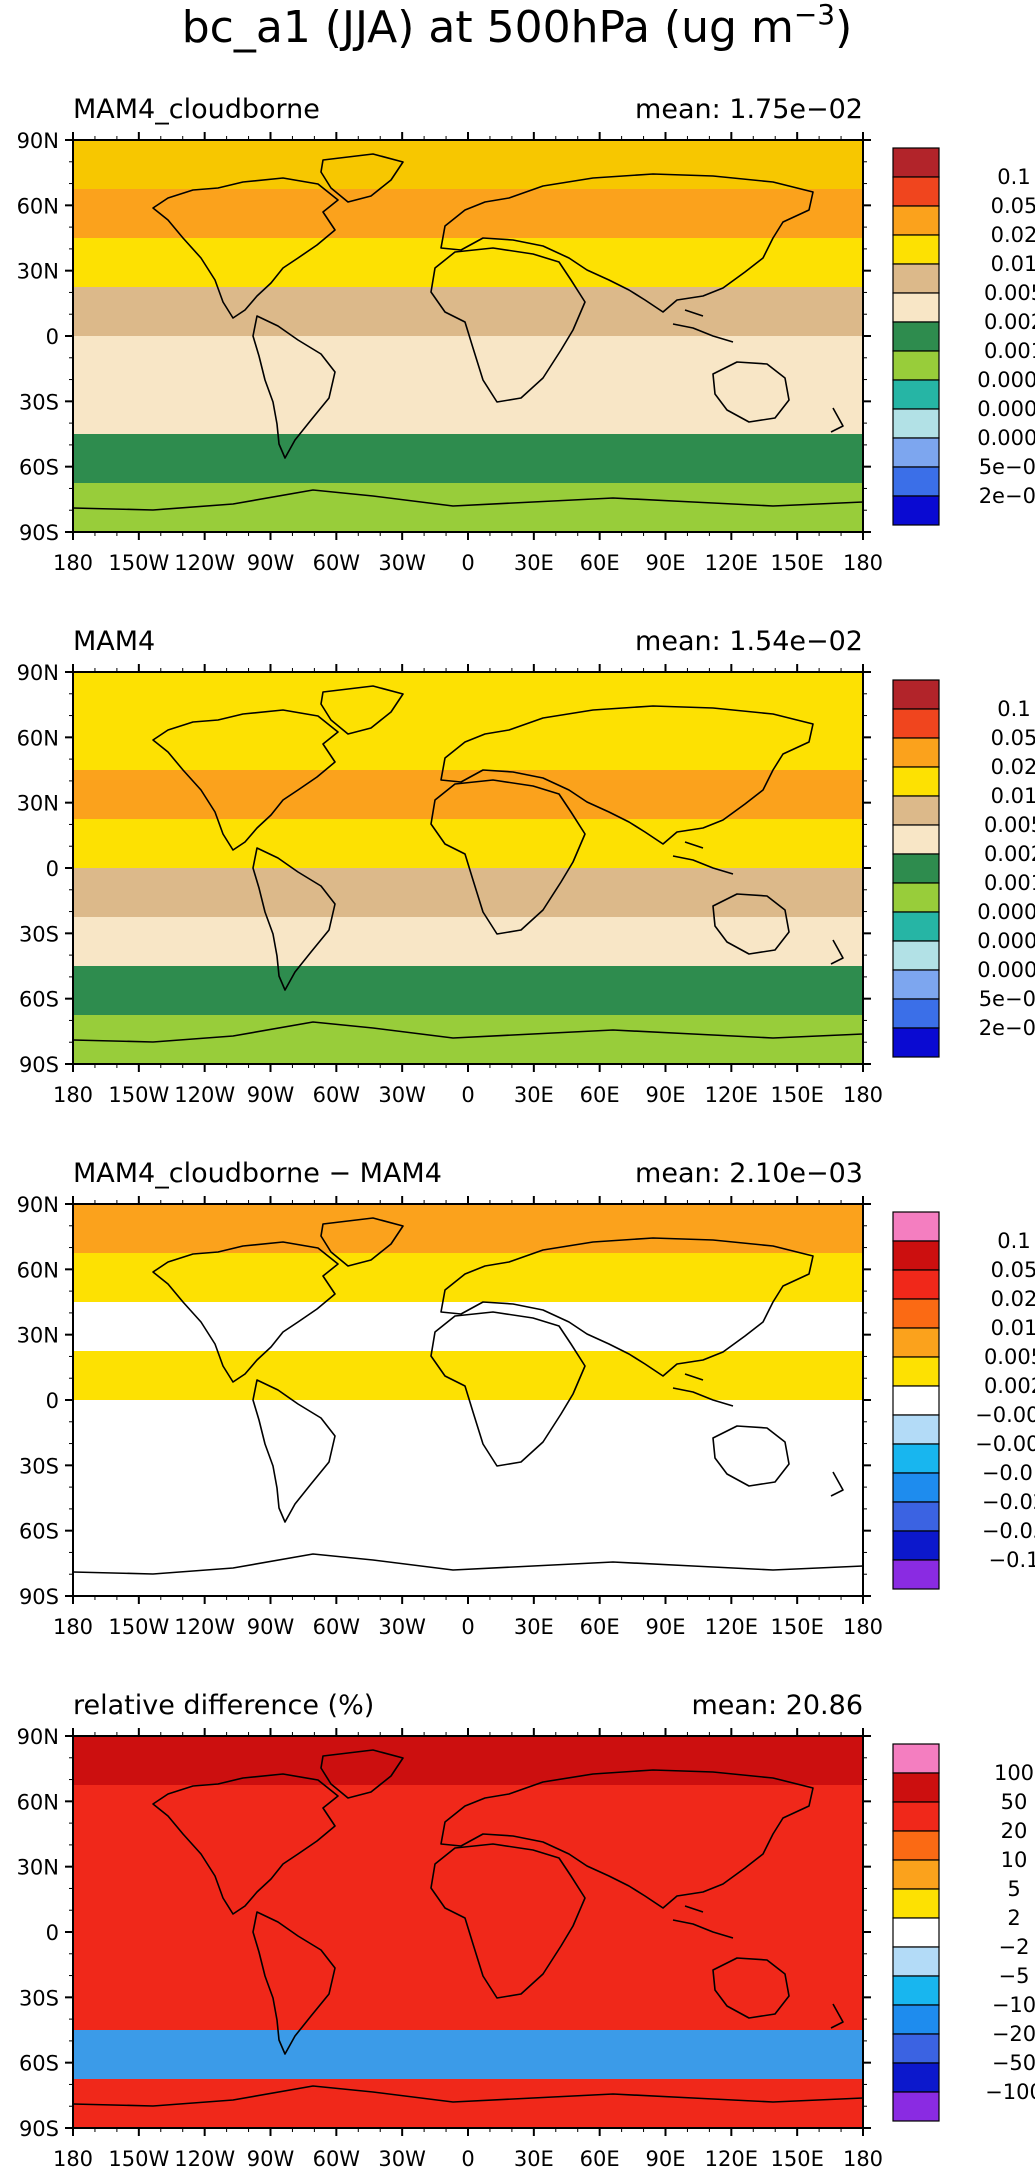 This screenshot has width=1035, height=2175. I want to click on lat-label: 0, so click(52, 1401).